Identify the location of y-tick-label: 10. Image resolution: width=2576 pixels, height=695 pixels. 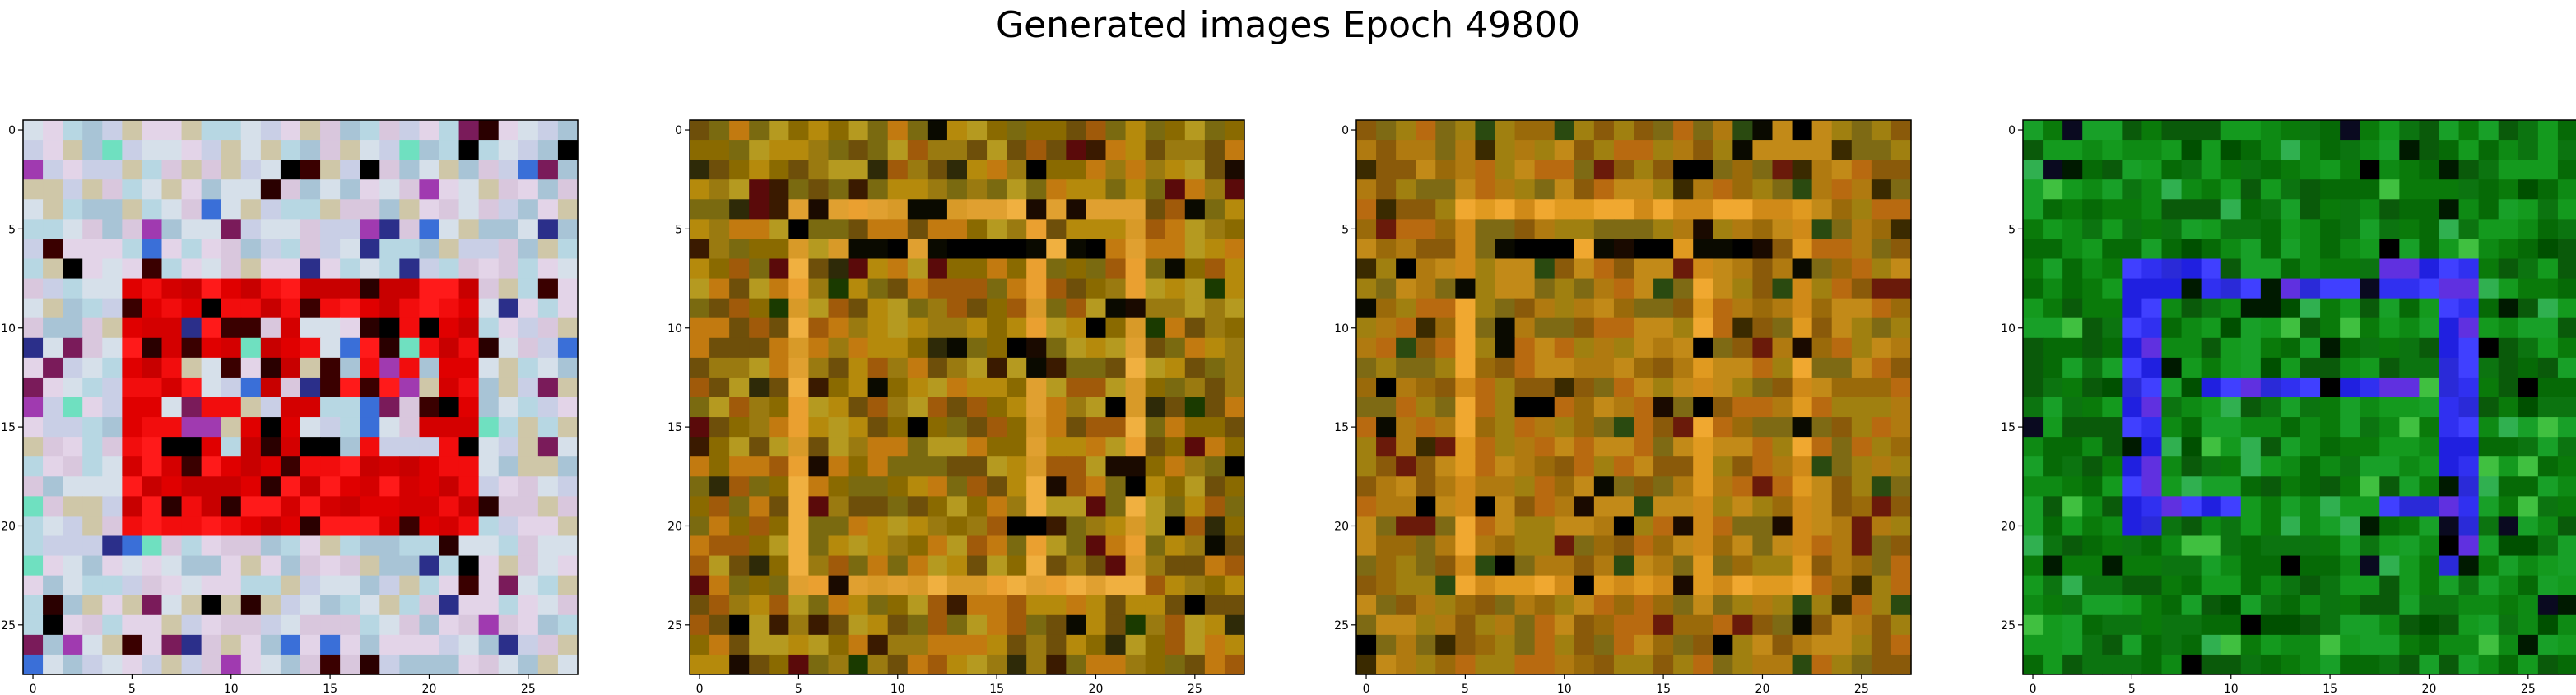
(8, 329).